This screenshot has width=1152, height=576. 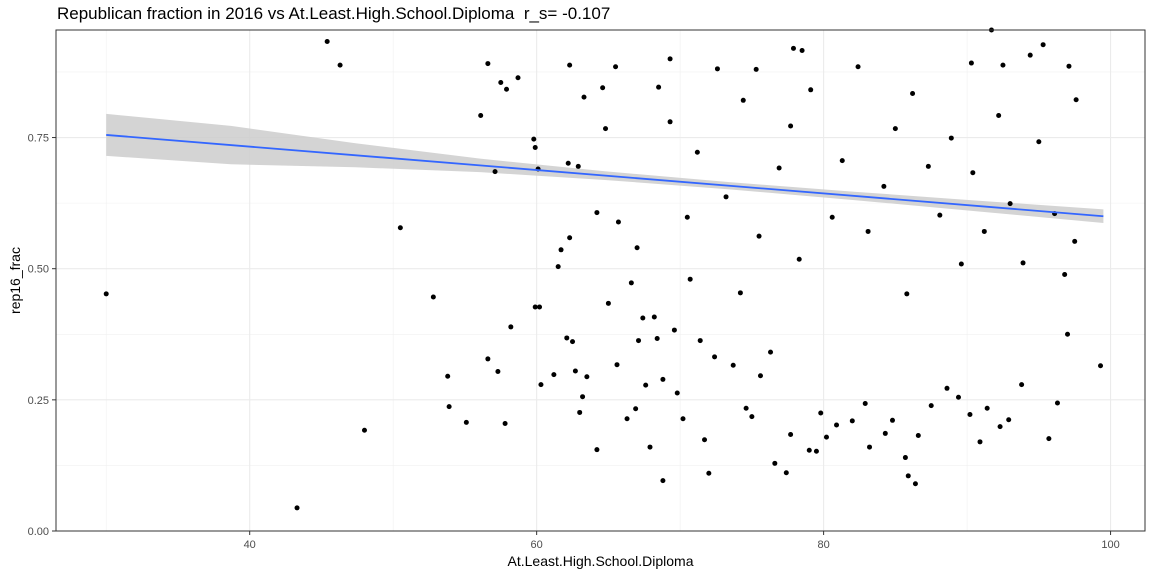 I want to click on y-axis-title: rep16_frac, so click(x=15, y=280).